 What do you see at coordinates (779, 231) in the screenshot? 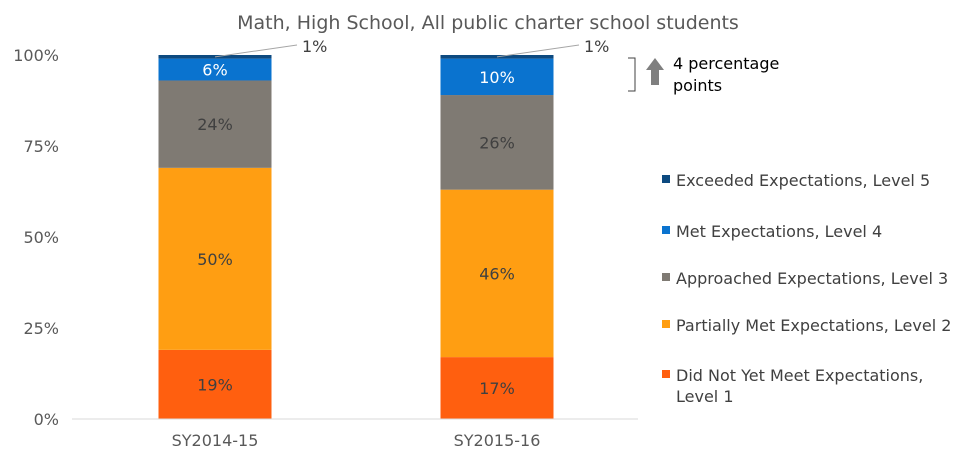
I see `legend-label: Met Expectations, Level 4` at bounding box center [779, 231].